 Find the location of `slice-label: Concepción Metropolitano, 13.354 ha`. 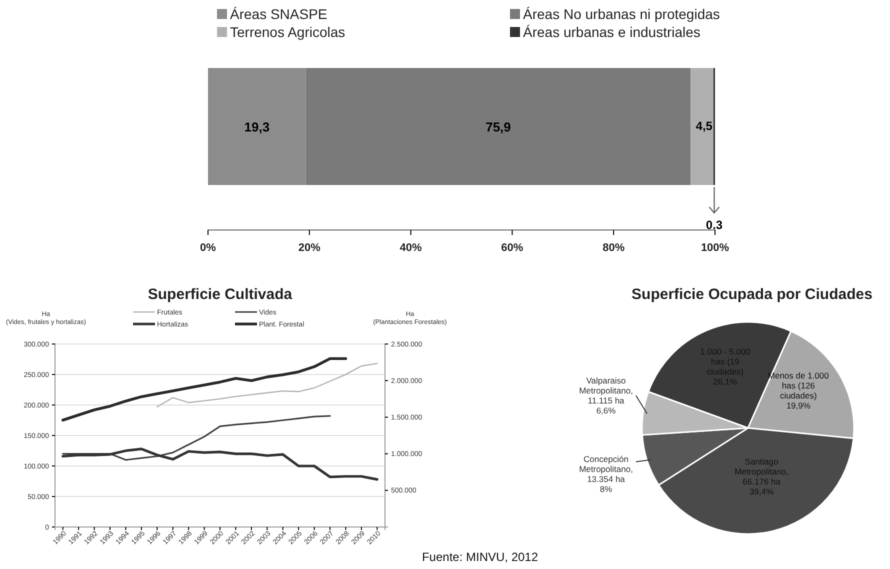

slice-label: Concepción Metropolitano, 13.354 ha is located at coordinates (606, 469).